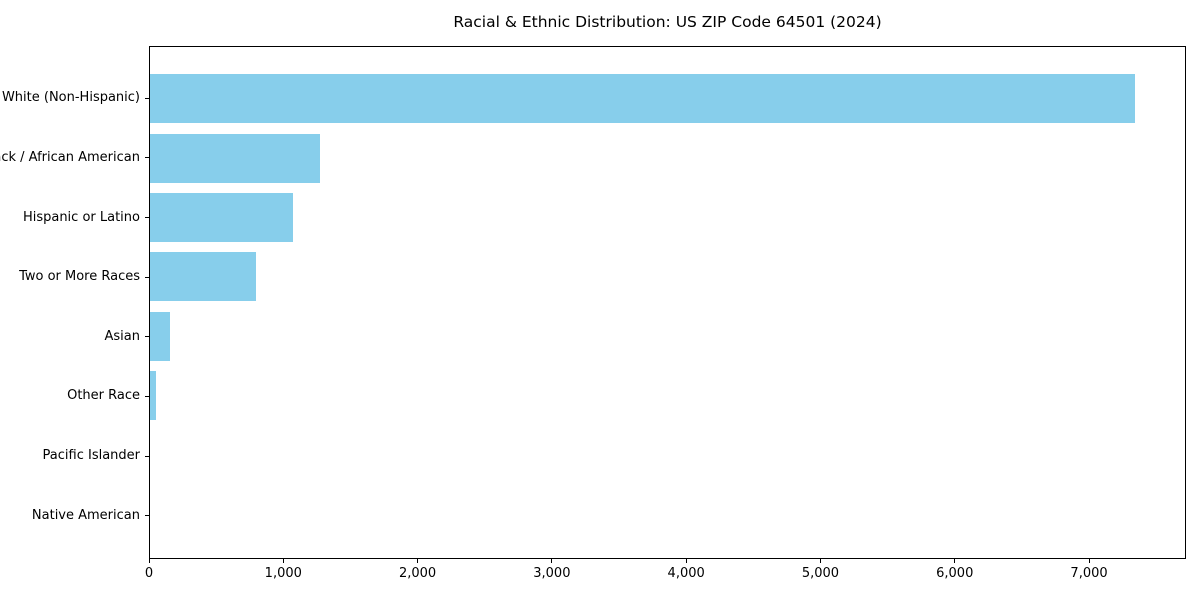  Describe the element at coordinates (70, 98) in the screenshot. I see `y-tick-label-white-non-hispanic: White (Non-Hispanic)` at that location.